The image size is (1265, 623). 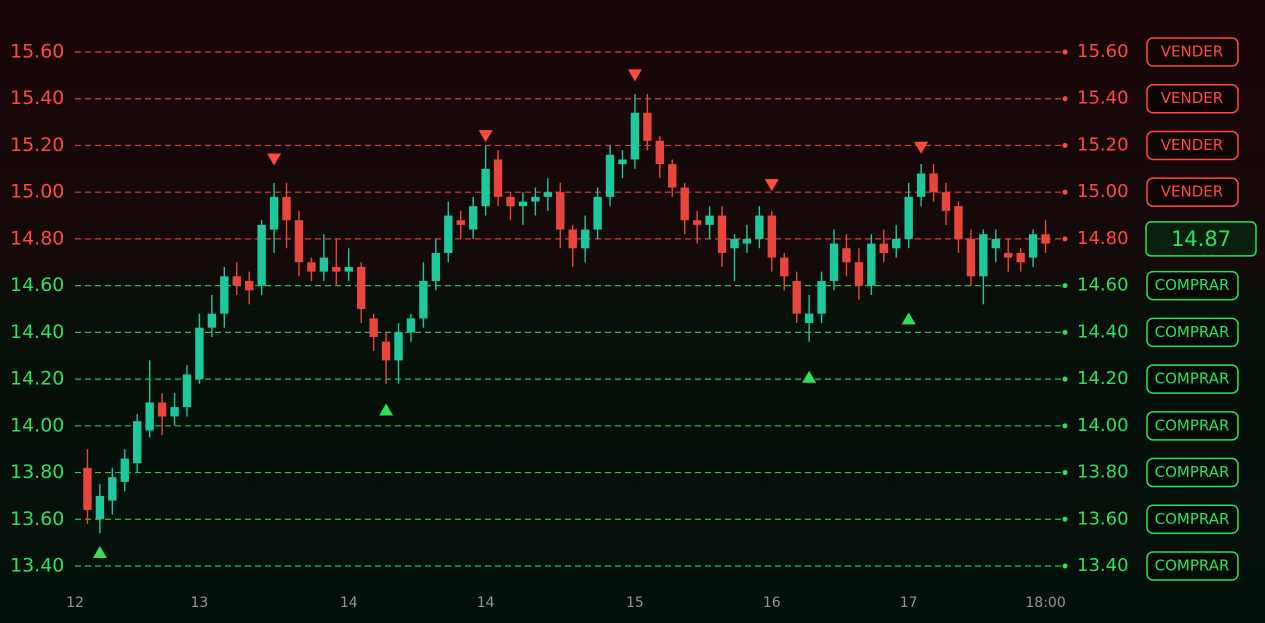 What do you see at coordinates (200, 603) in the screenshot?
I see `x-tick-label: 13` at bounding box center [200, 603].